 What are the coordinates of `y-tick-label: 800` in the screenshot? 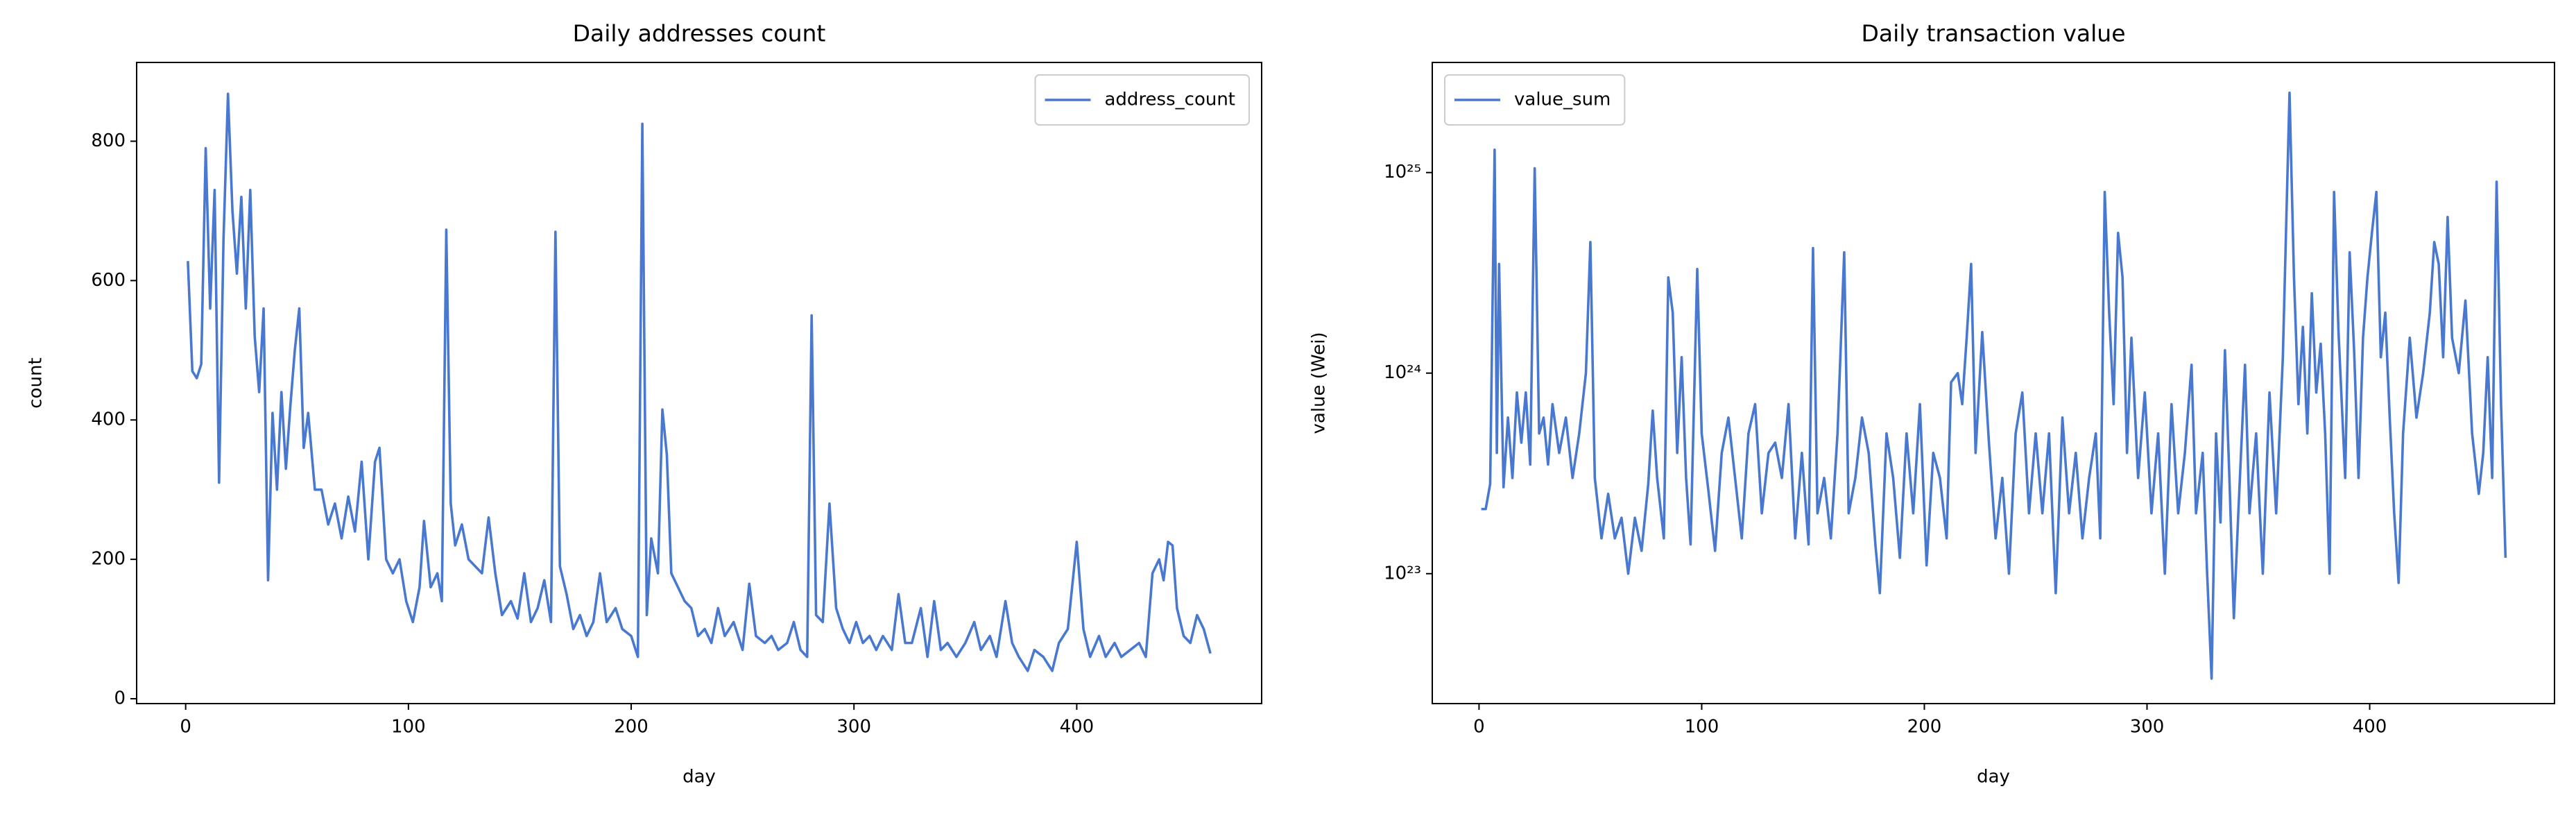 It's located at (108, 140).